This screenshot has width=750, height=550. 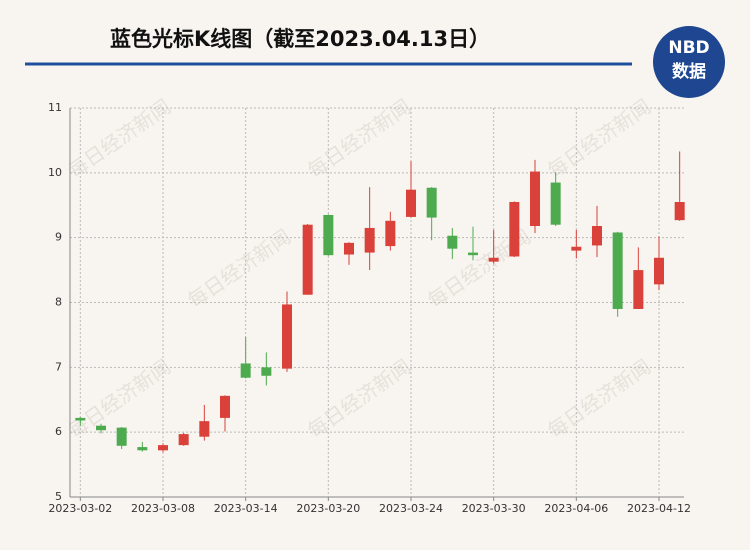 I want to click on x-tick-label: 2023-04-12, so click(x=659, y=508).